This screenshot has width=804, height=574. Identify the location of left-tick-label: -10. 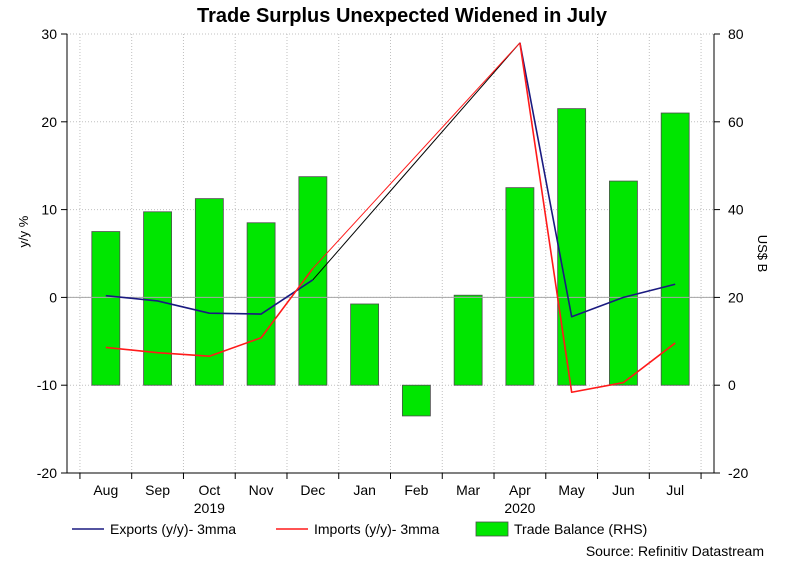
(47, 385).